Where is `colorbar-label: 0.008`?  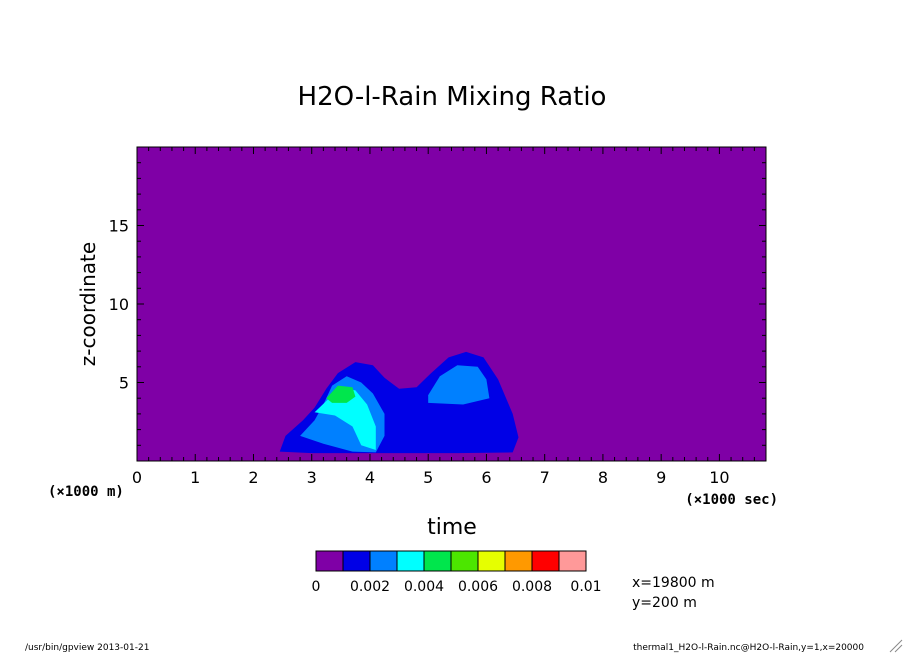 colorbar-label: 0.008 is located at coordinates (532, 587).